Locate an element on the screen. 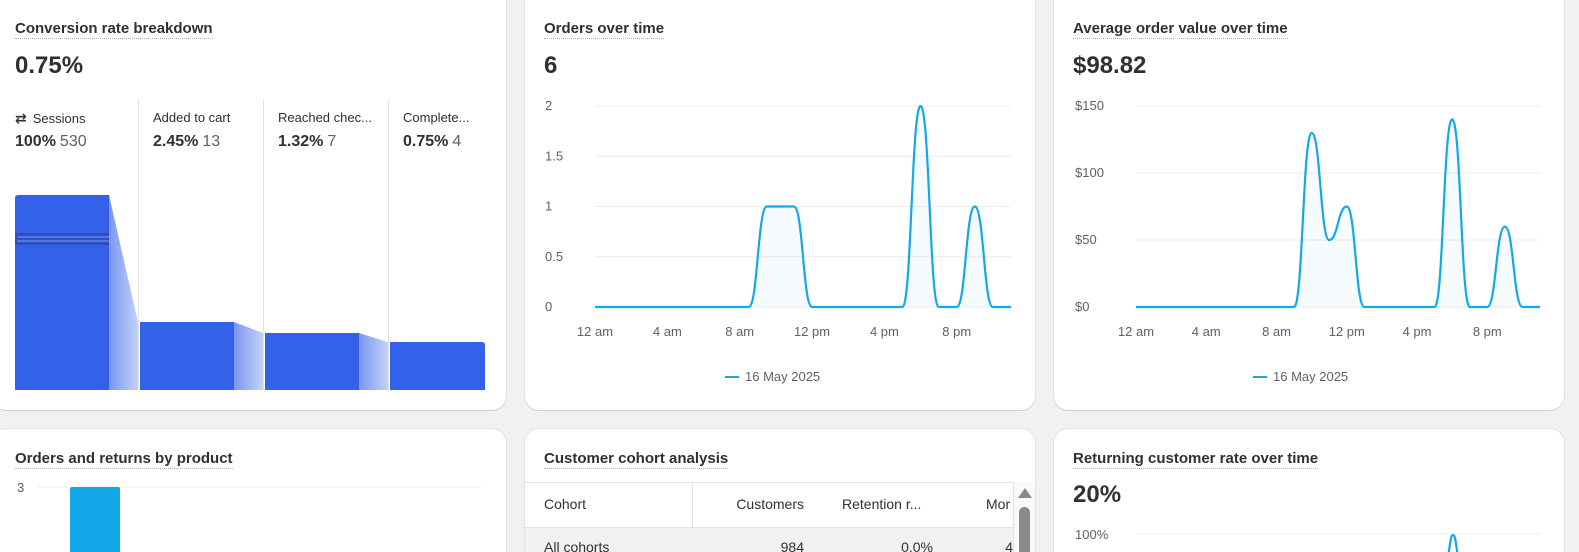 The image size is (1579, 552). cohort-title: Customer cohort analysis is located at coordinates (636, 459).